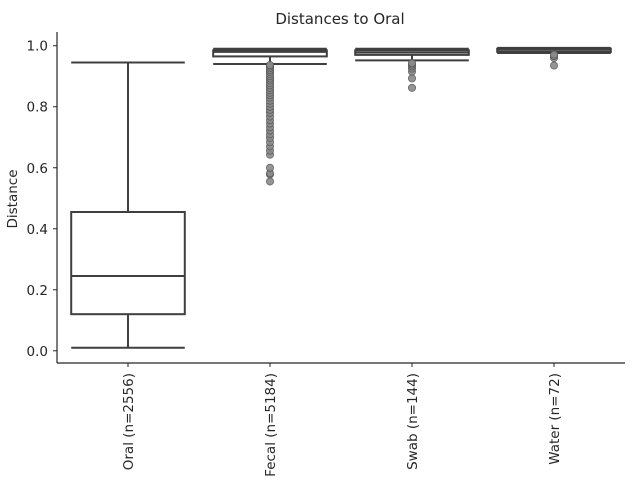  Describe the element at coordinates (37, 108) in the screenshot. I see `y-tick-label: 0.8` at that location.